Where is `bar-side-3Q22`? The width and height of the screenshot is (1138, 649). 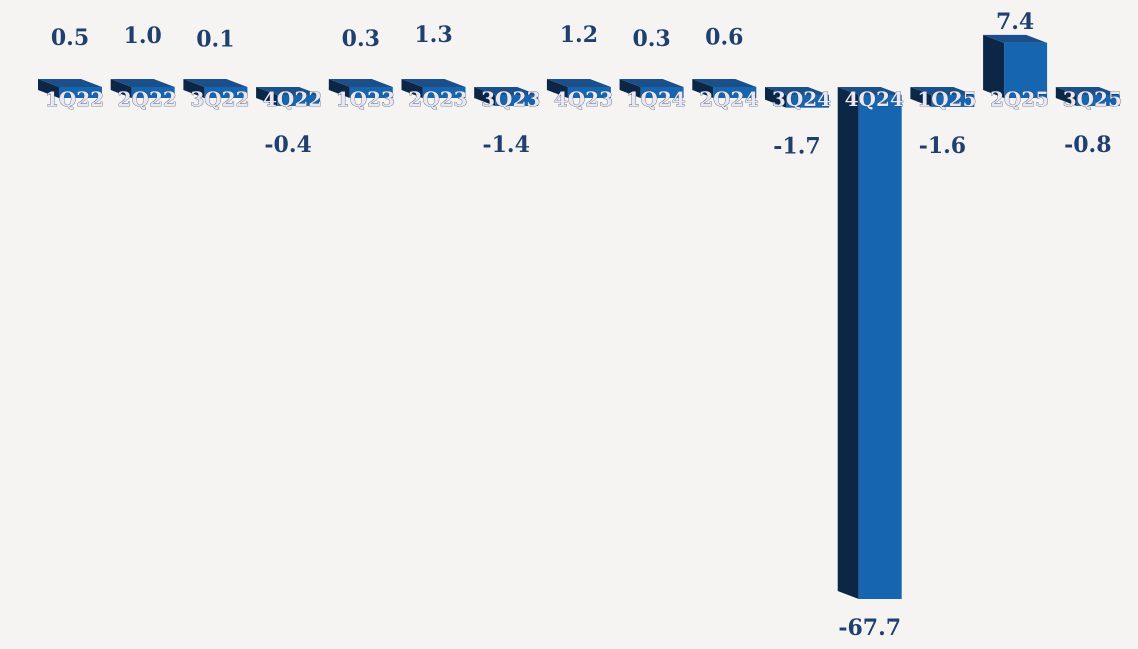
bar-side-3Q22 is located at coordinates (194, 88).